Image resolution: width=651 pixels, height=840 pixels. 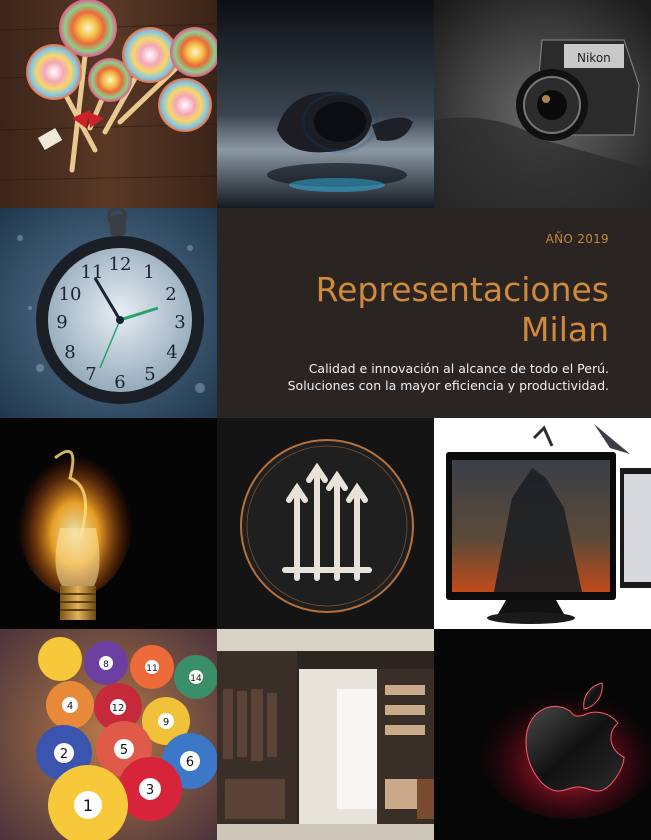 What do you see at coordinates (88, 805) in the screenshot?
I see `ball-number-1: 1` at bounding box center [88, 805].